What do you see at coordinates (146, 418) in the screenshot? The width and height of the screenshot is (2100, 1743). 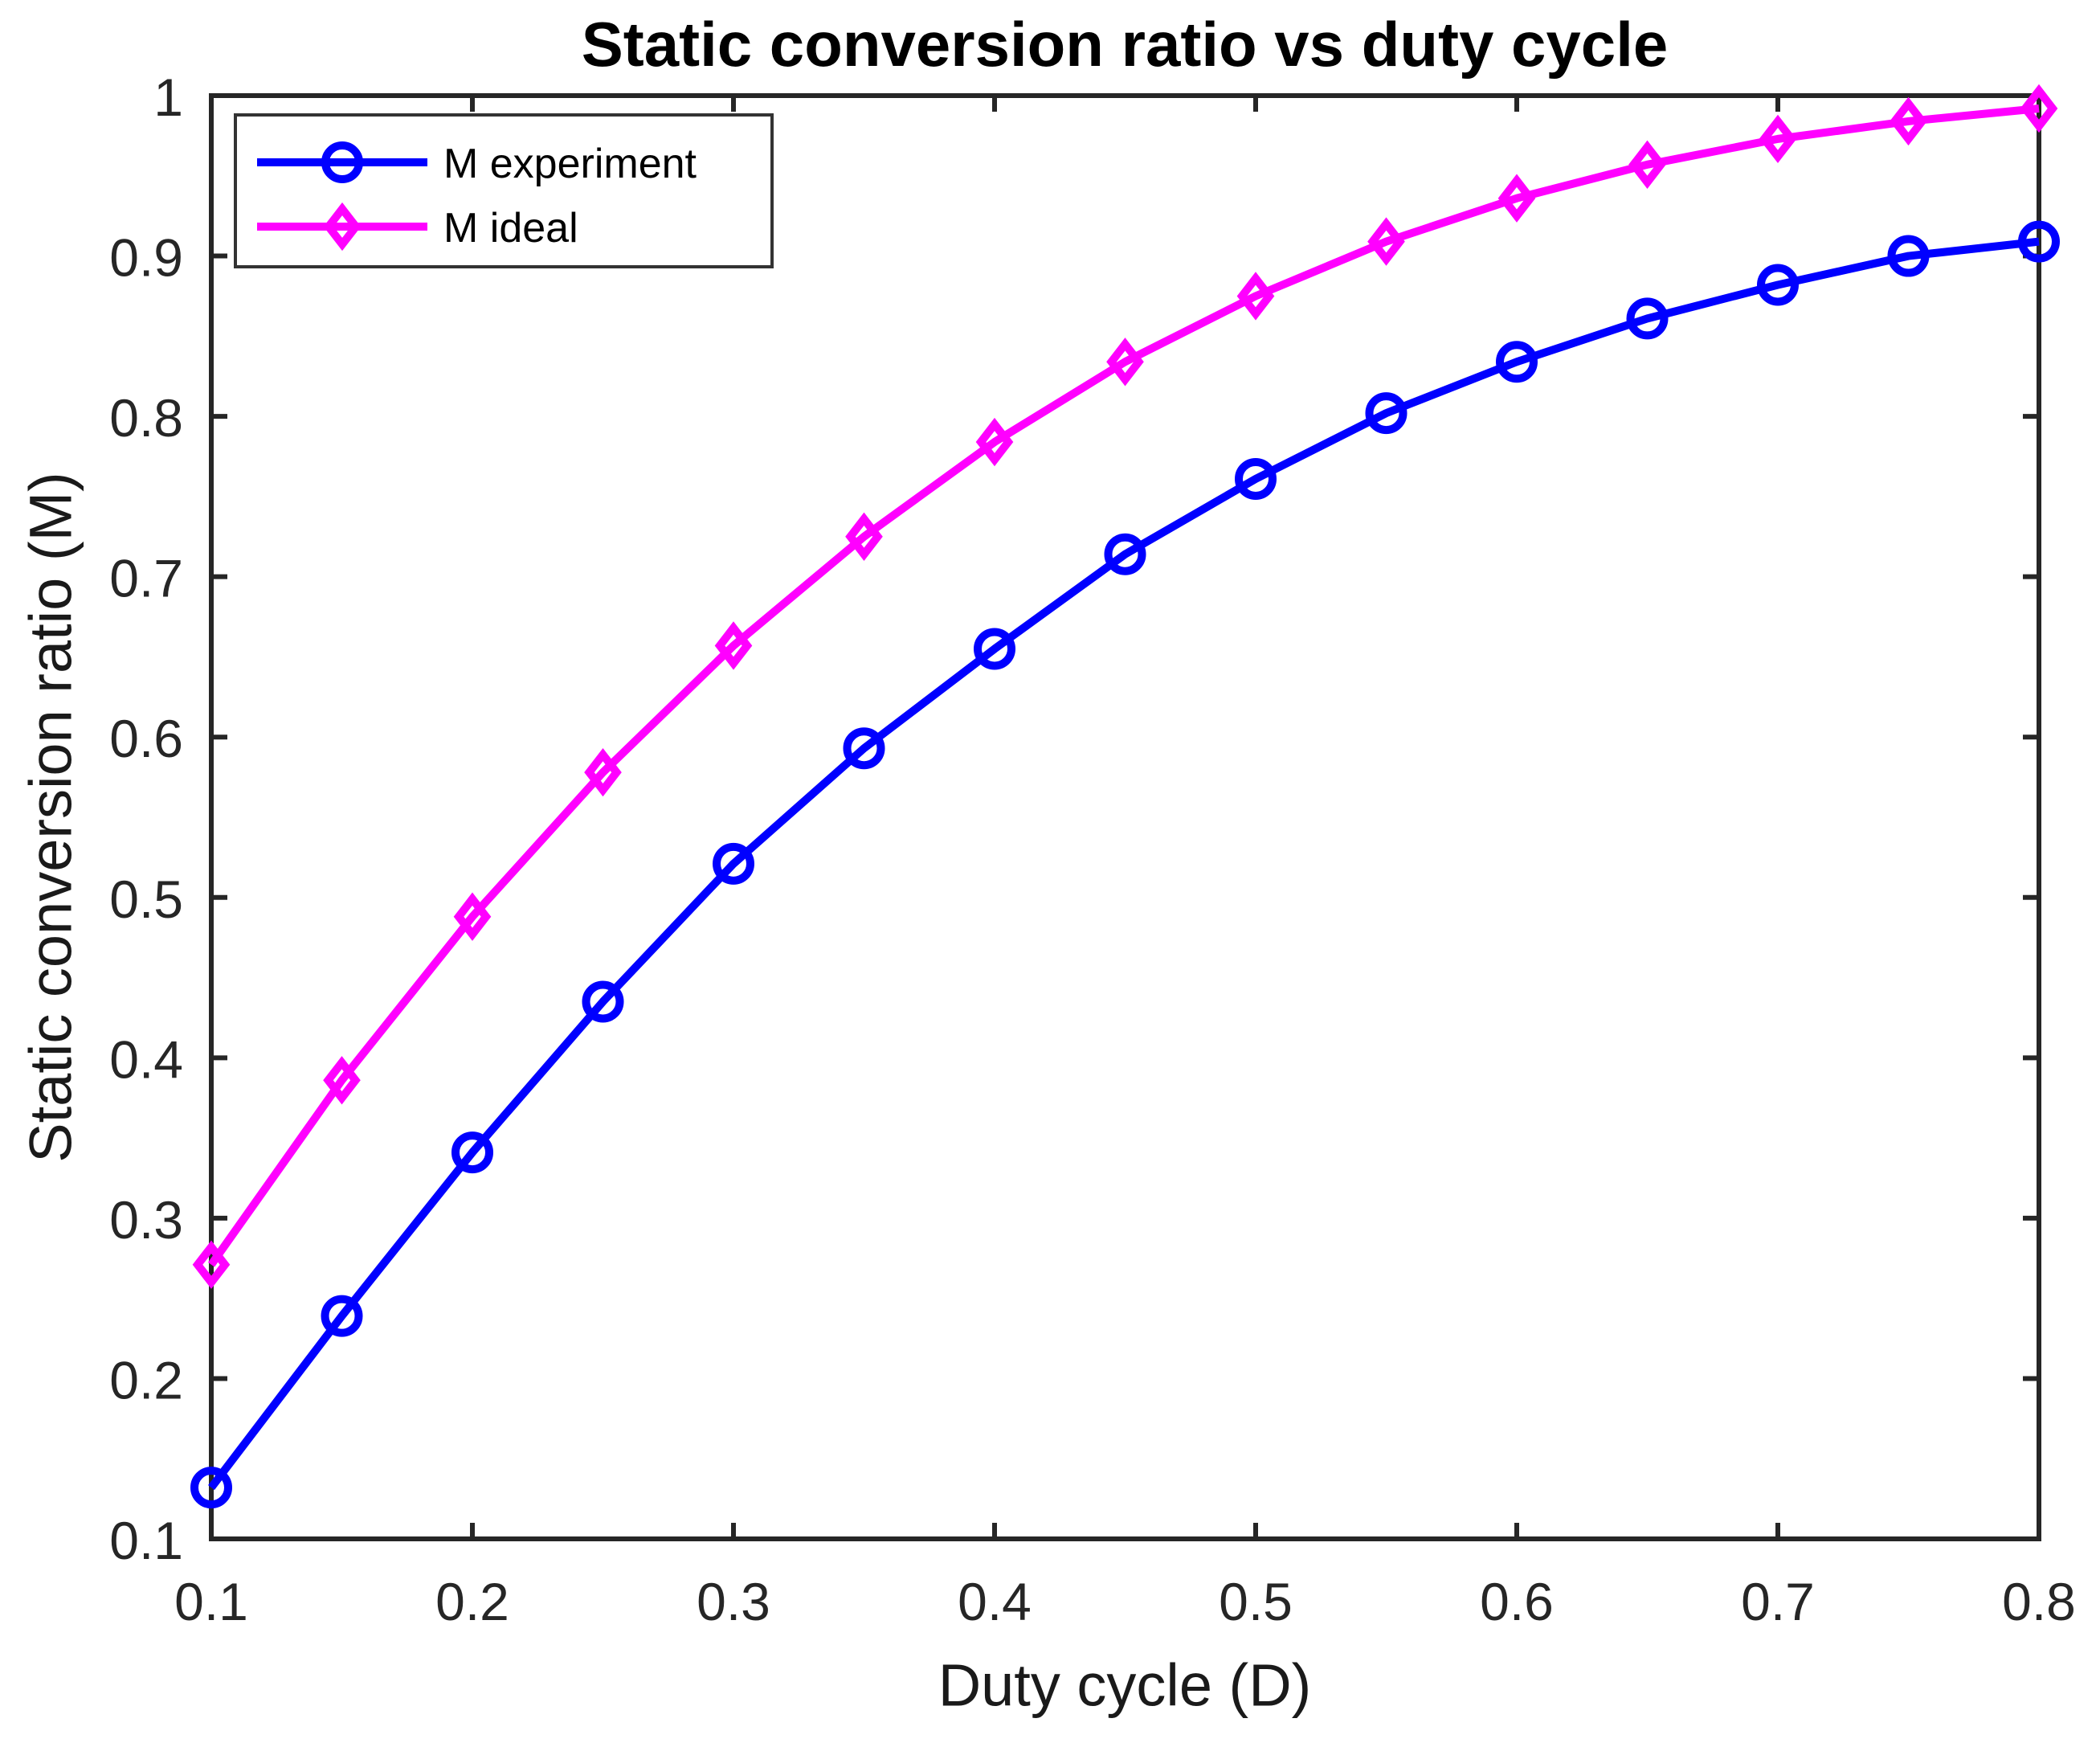 I see `y-tick-label: 0.8` at bounding box center [146, 418].